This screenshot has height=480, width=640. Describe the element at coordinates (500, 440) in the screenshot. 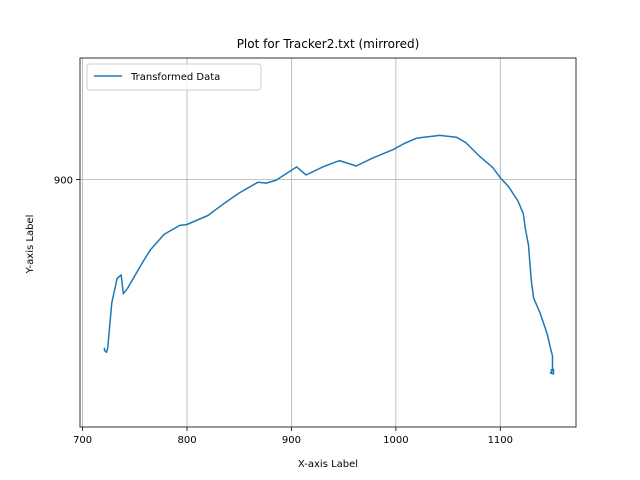

I see `x-tick-label: 1100` at that location.